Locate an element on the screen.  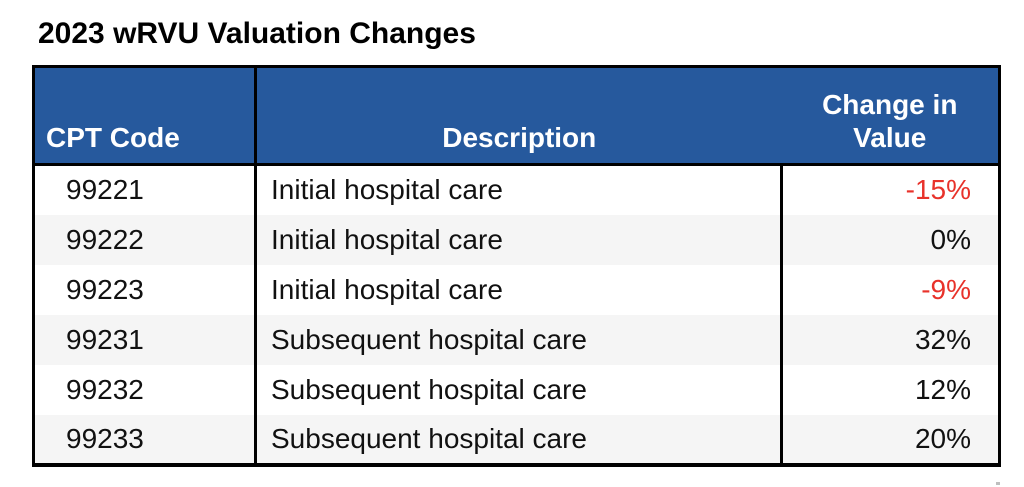
cpt-cell: 99222 is located at coordinates (145, 239).